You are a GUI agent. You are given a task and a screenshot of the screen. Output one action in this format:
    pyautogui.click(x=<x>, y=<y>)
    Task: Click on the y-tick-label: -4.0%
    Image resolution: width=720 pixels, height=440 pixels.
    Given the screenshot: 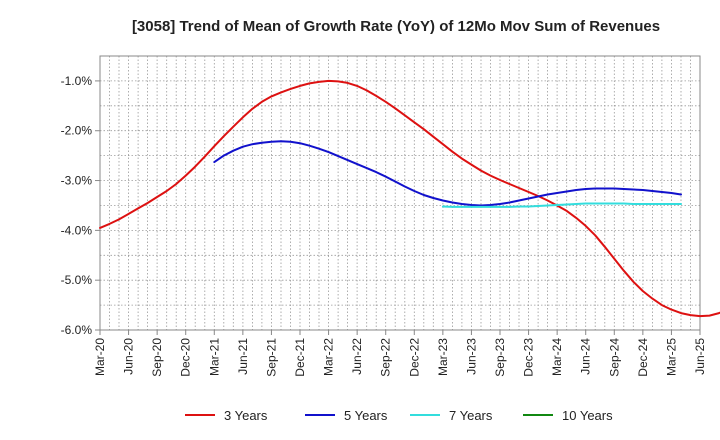 What is the action you would take?
    pyautogui.click(x=77, y=230)
    